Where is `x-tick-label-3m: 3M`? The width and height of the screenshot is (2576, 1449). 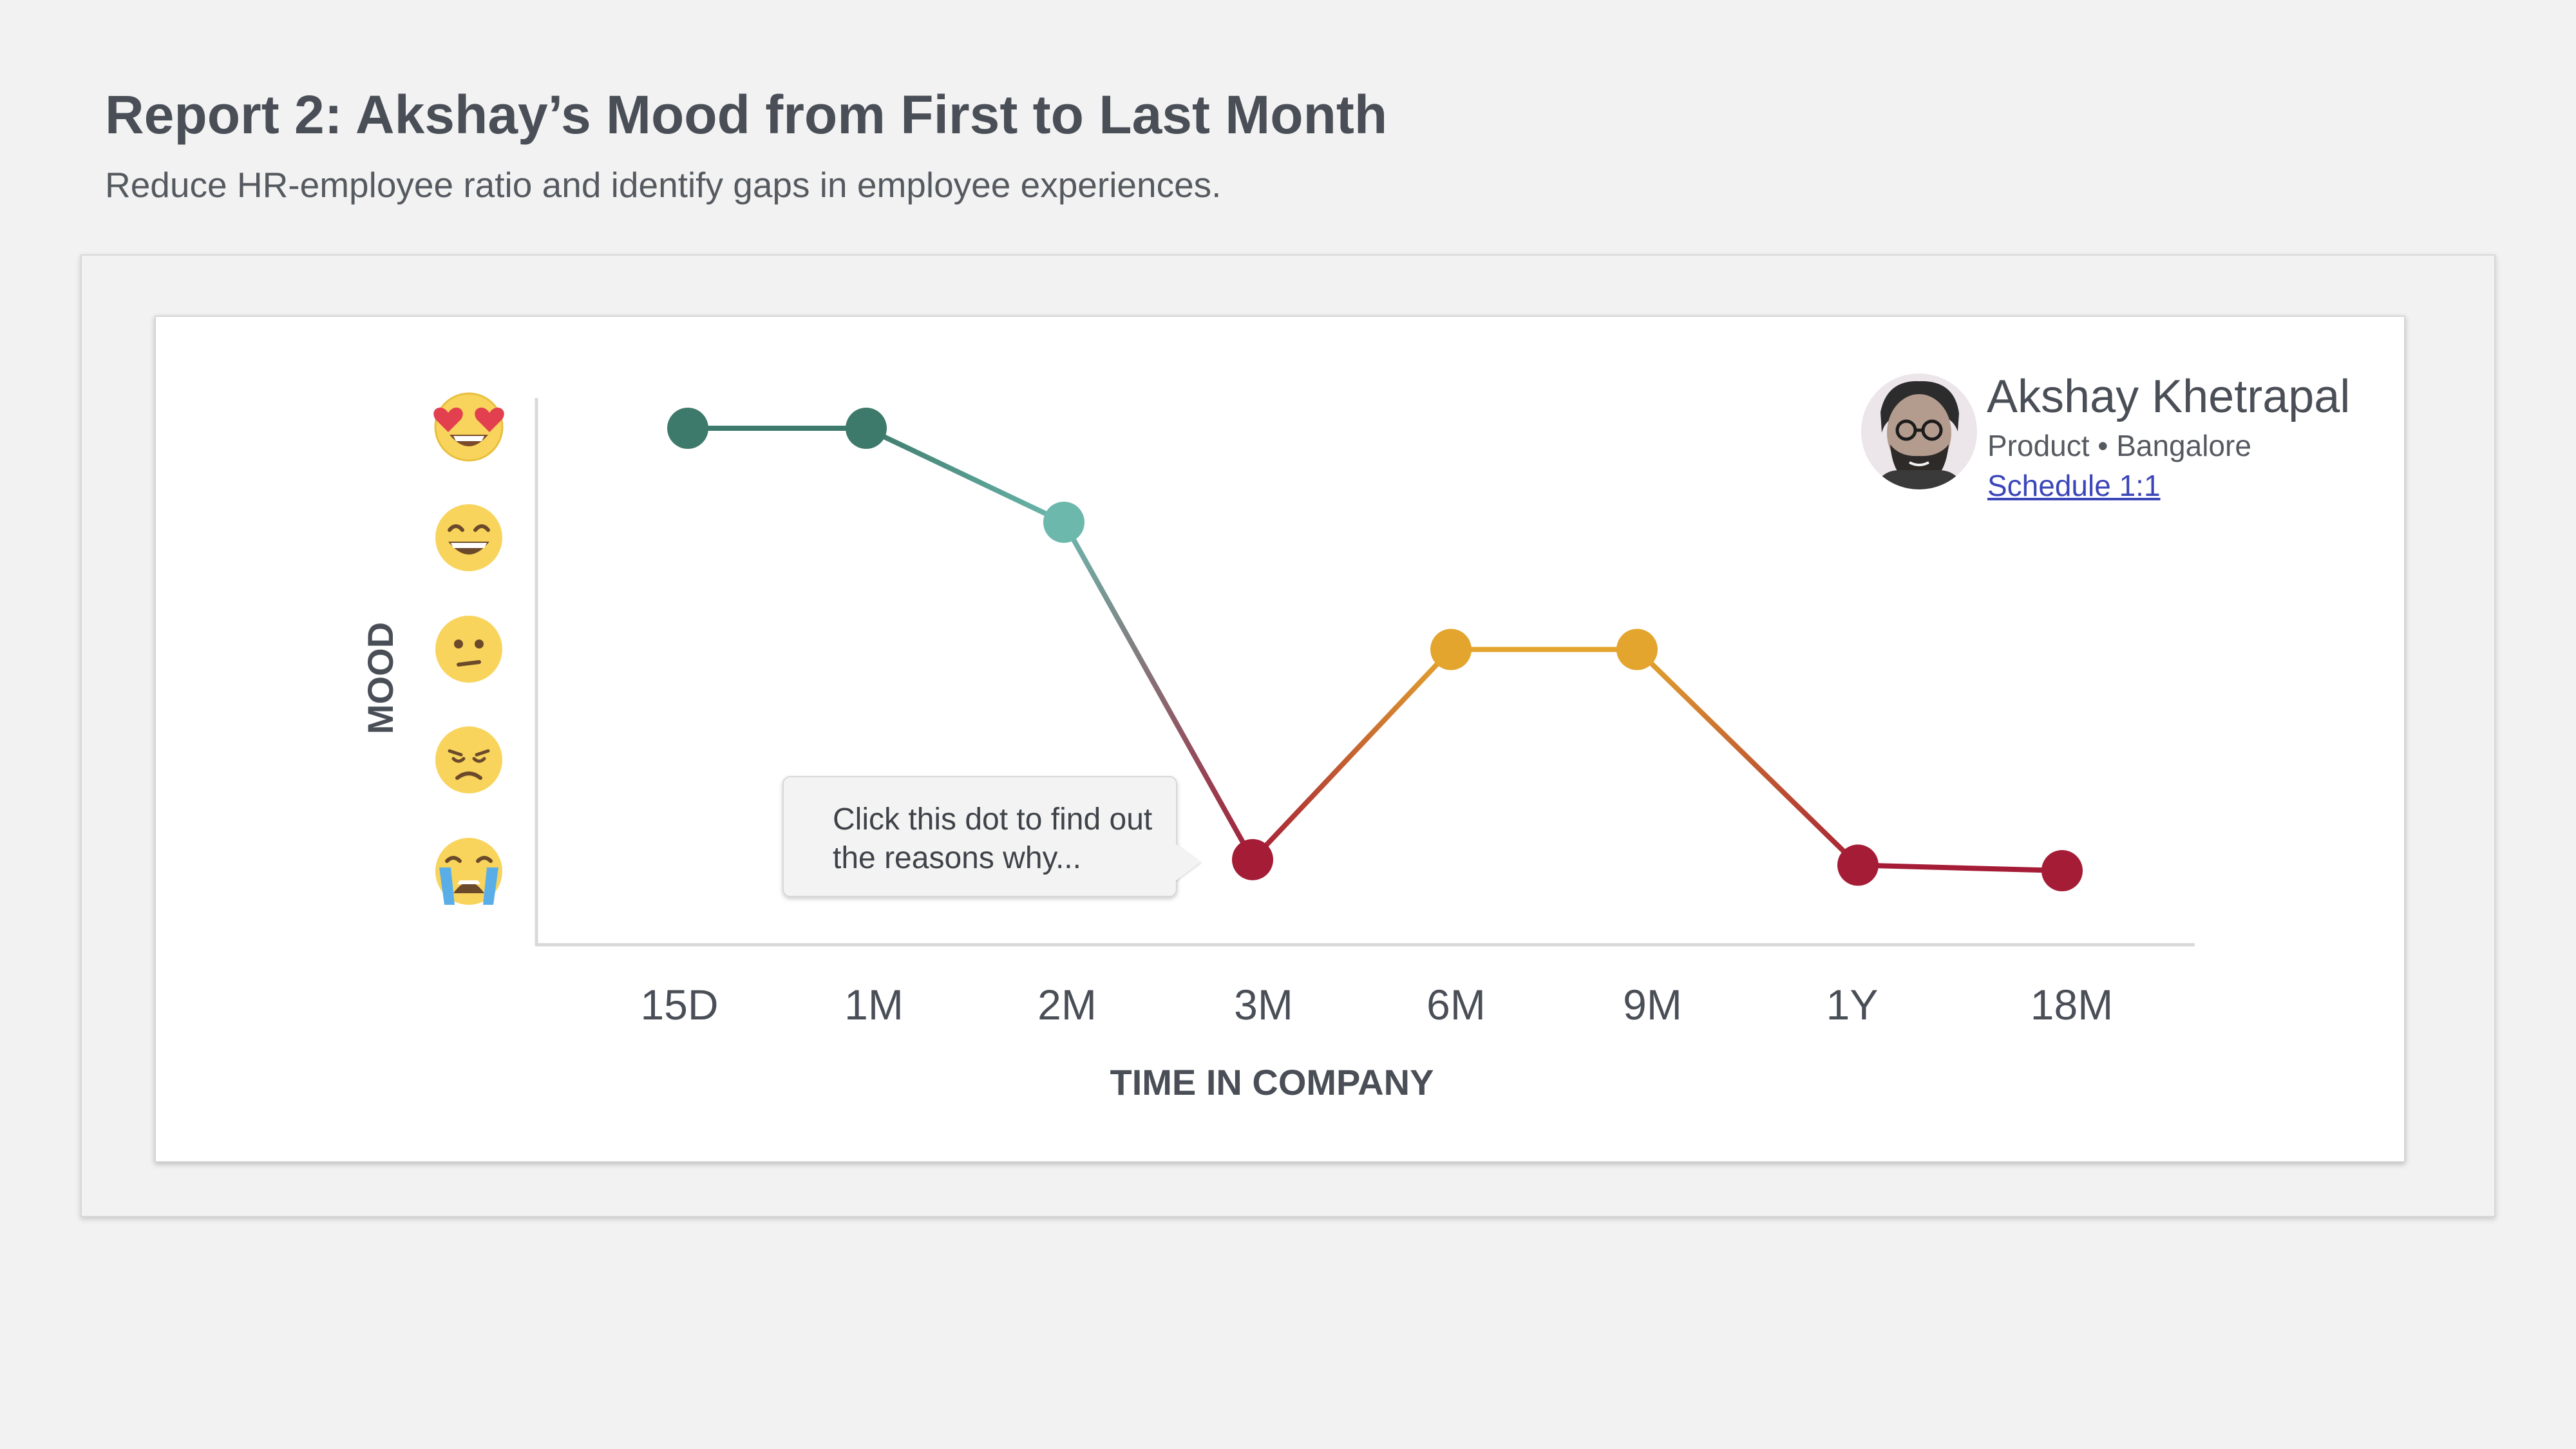
x-tick-label-3m: 3M is located at coordinates (1263, 1005).